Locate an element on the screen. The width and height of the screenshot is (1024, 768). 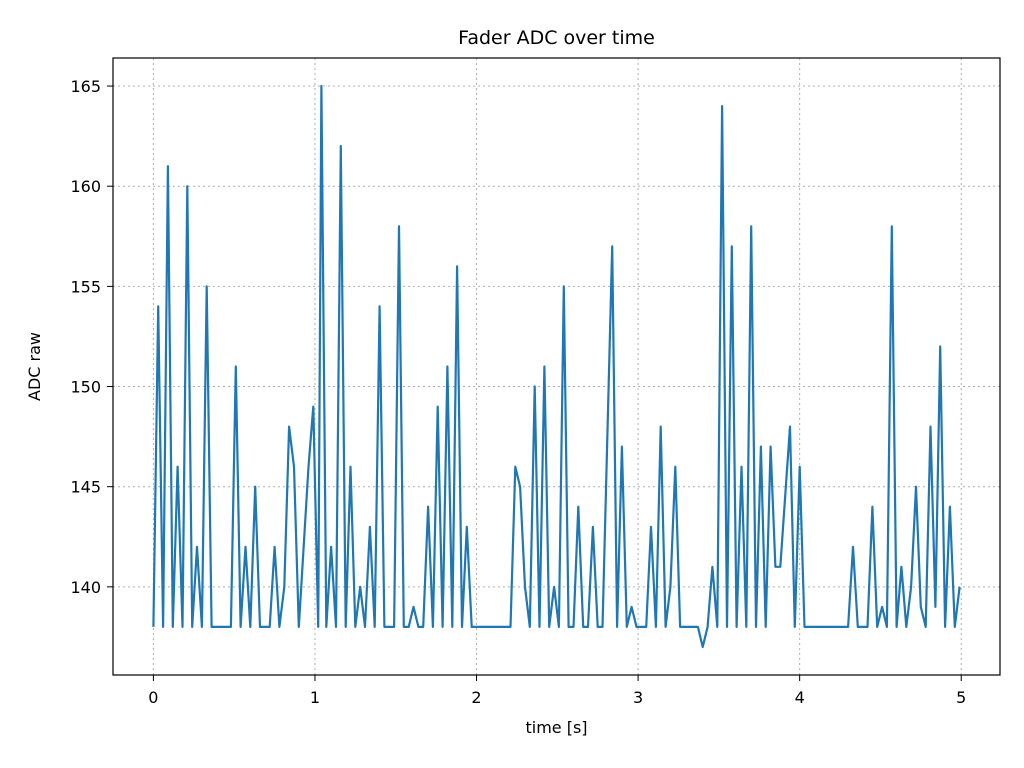
y-tick-label: 160 is located at coordinates (85, 186).